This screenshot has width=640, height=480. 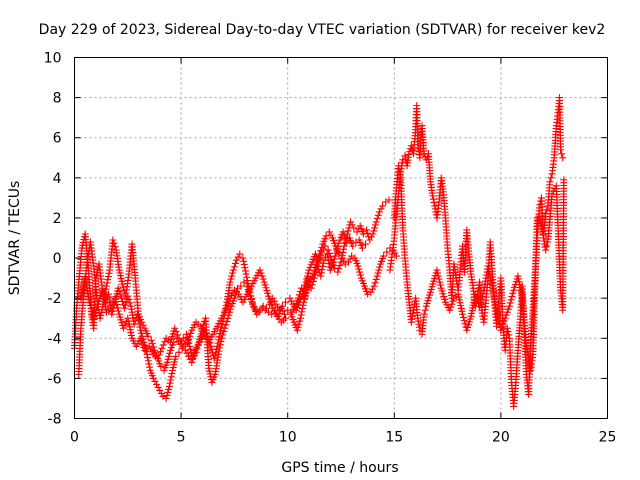 I want to click on x-tick-label: 10, so click(x=288, y=438).